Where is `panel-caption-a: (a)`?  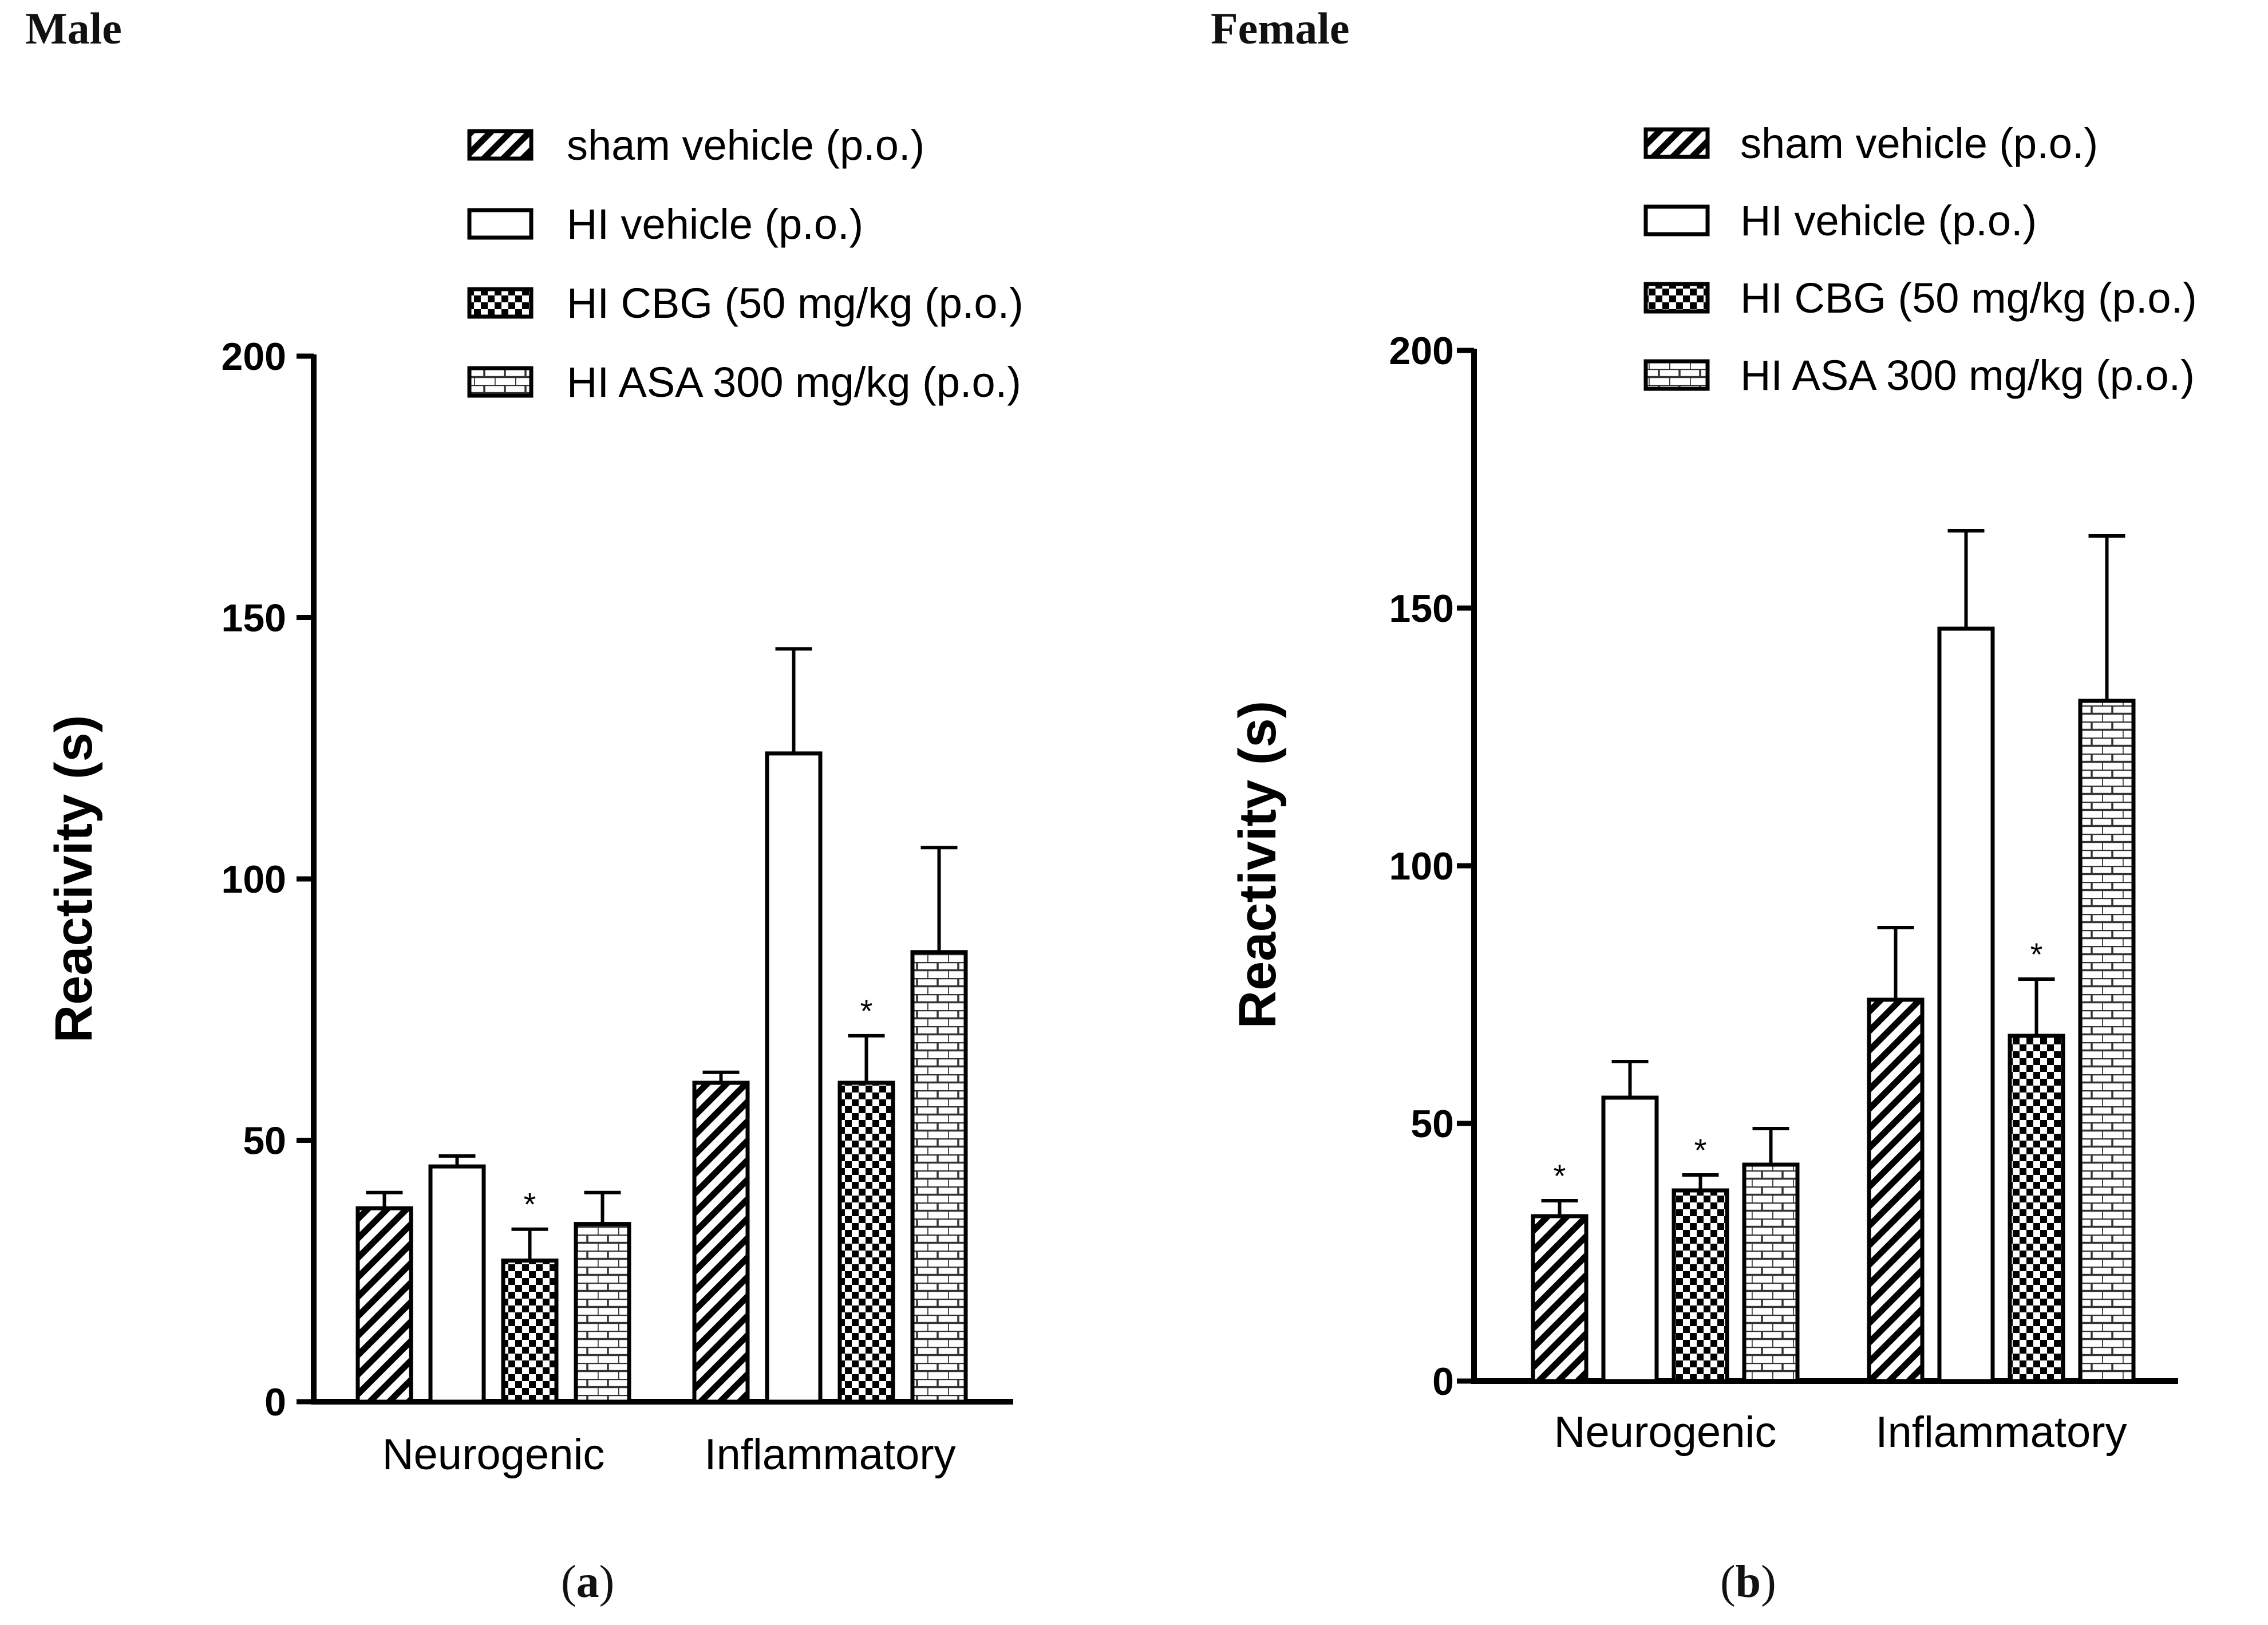
panel-caption-a: (a) is located at coordinates (588, 1582).